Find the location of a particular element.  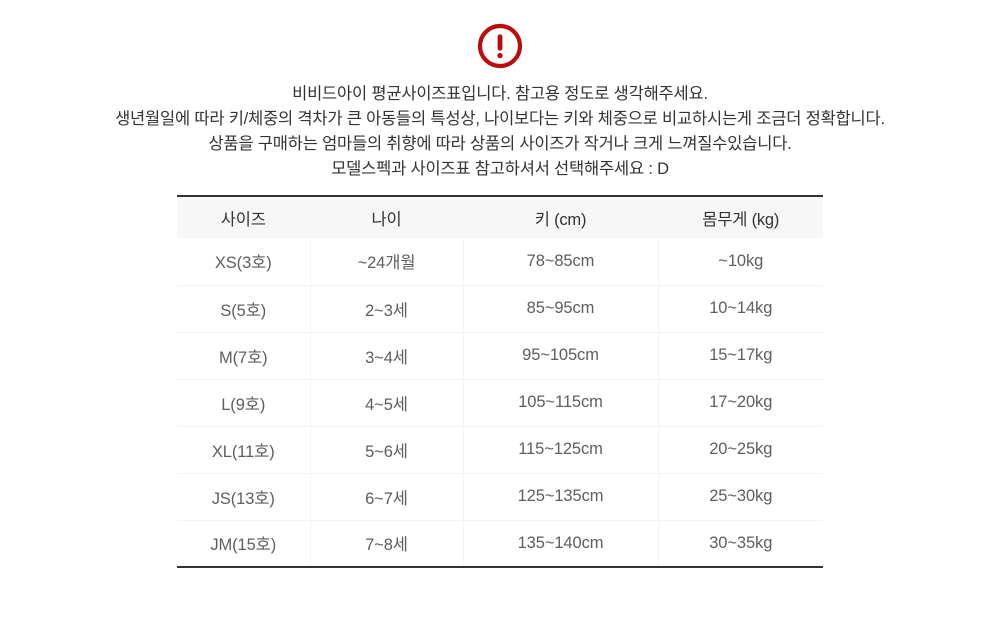

cell-size: S(5호) is located at coordinates (244, 308).